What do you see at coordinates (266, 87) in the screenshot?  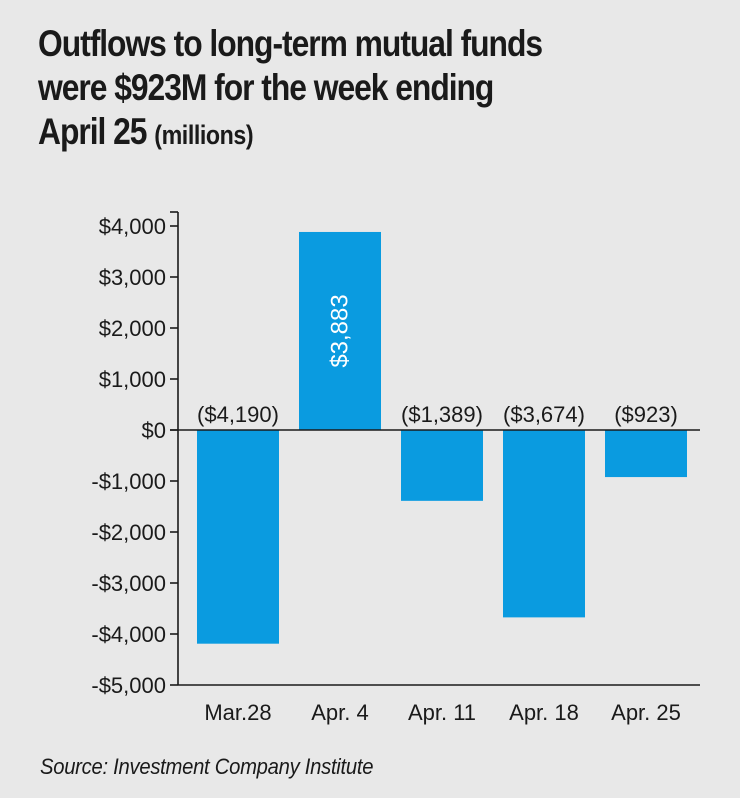 I see `title-line-2: were $923M for the week ending` at bounding box center [266, 87].